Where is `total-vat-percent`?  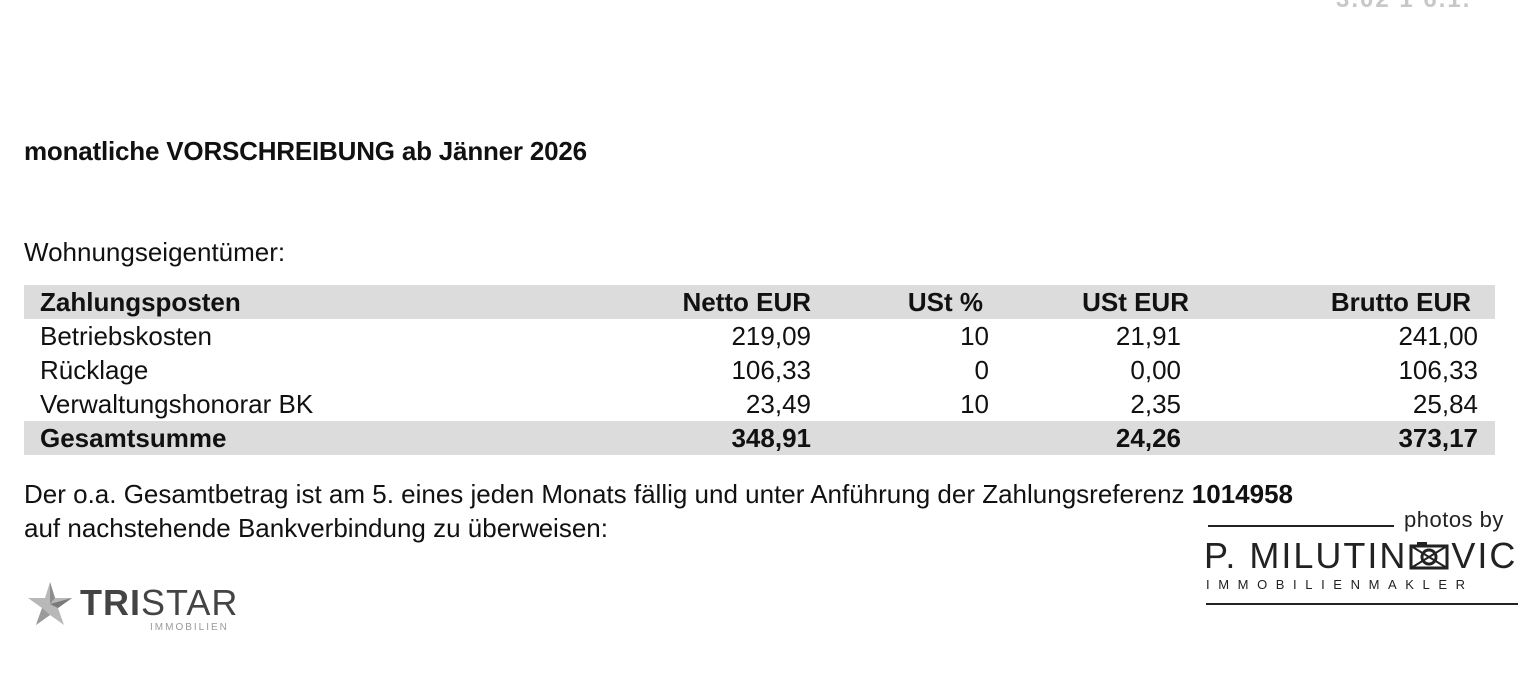
total-vat-percent is located at coordinates (900, 438).